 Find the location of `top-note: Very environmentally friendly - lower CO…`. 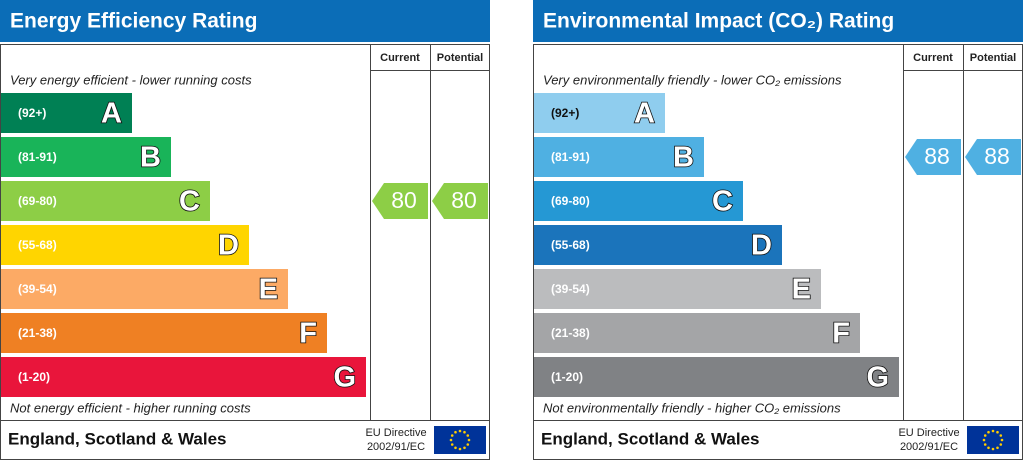

top-note: Very environmentally friendly - lower CO… is located at coordinates (692, 79).